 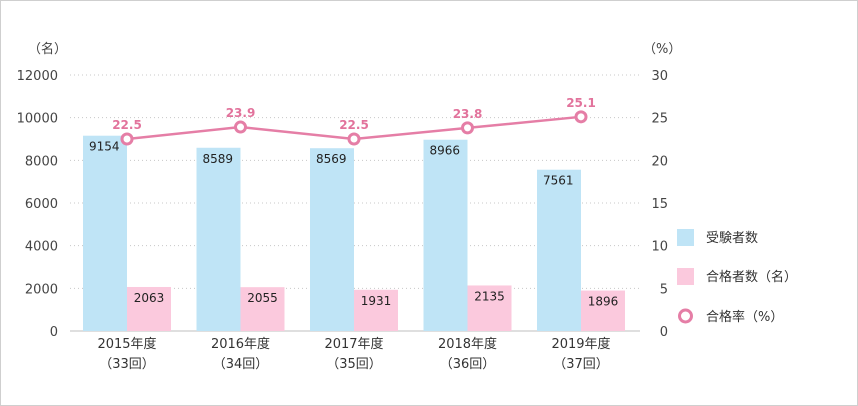 What do you see at coordinates (664, 332) in the screenshot?
I see `right-tick-label: 0` at bounding box center [664, 332].